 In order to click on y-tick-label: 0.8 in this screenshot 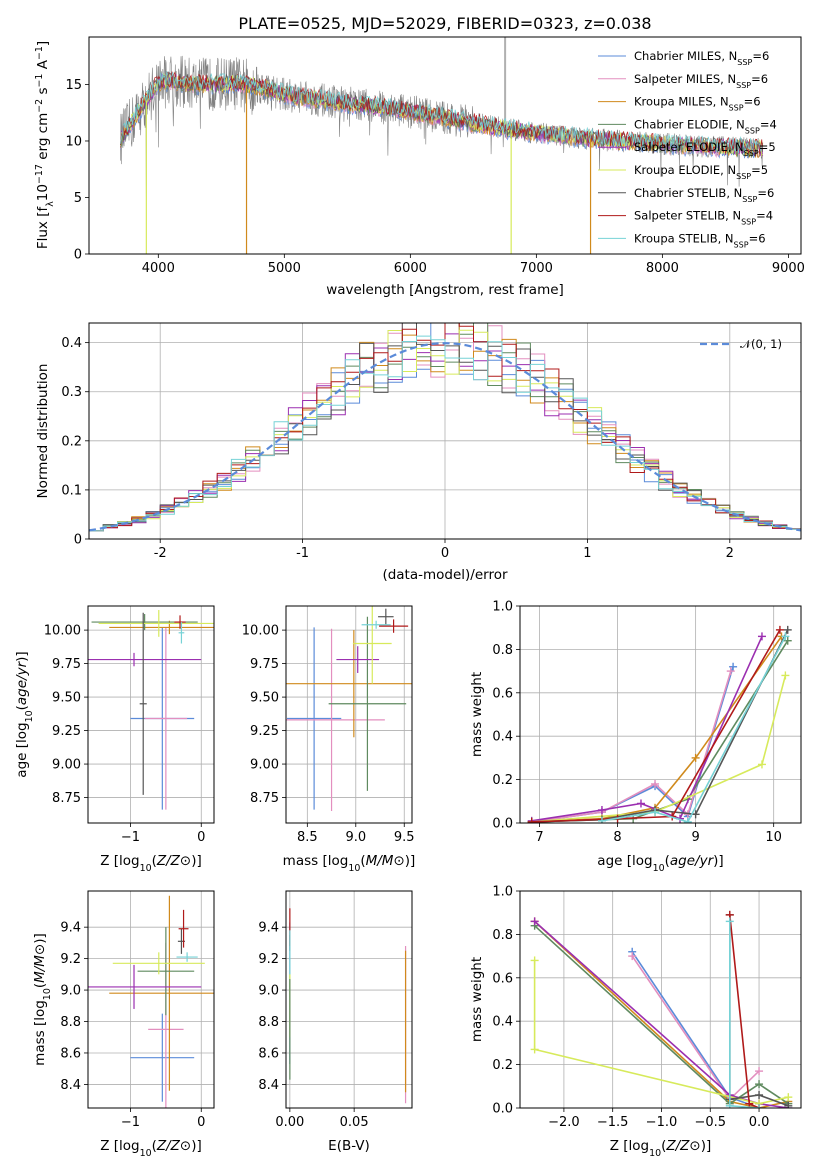, I will do `click(502, 650)`.